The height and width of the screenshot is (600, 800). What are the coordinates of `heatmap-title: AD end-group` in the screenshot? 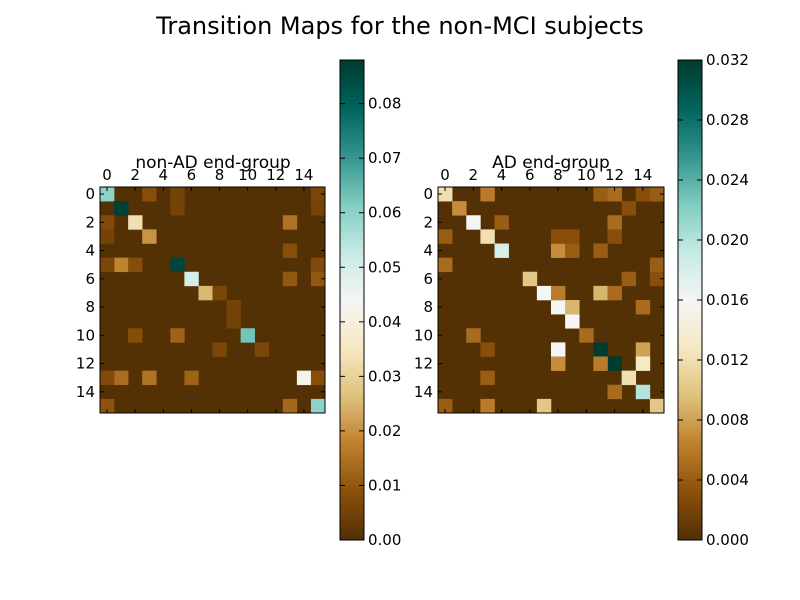 It's located at (551, 163).